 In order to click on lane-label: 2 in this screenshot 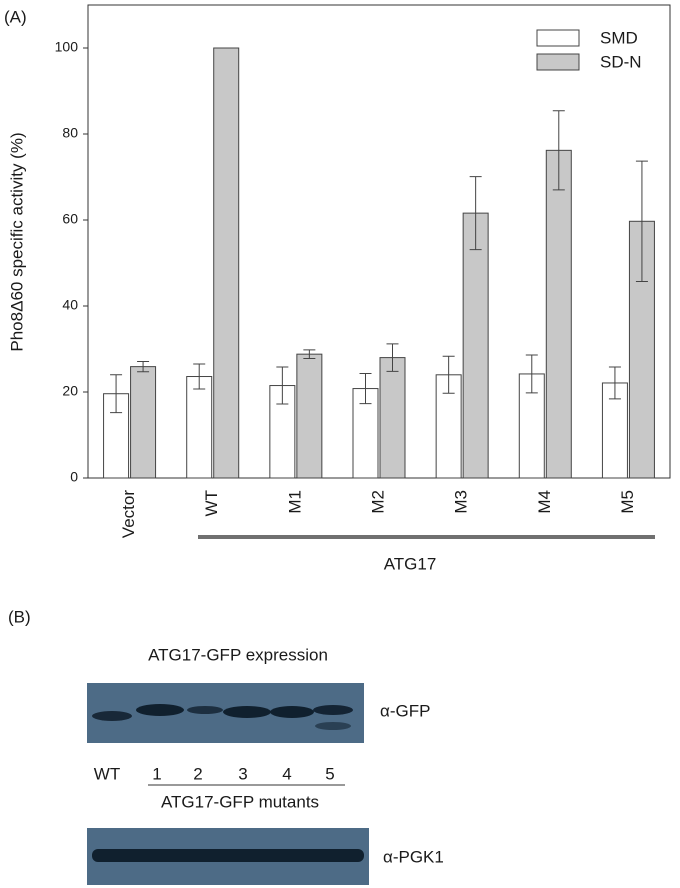, I will do `click(197, 773)`.